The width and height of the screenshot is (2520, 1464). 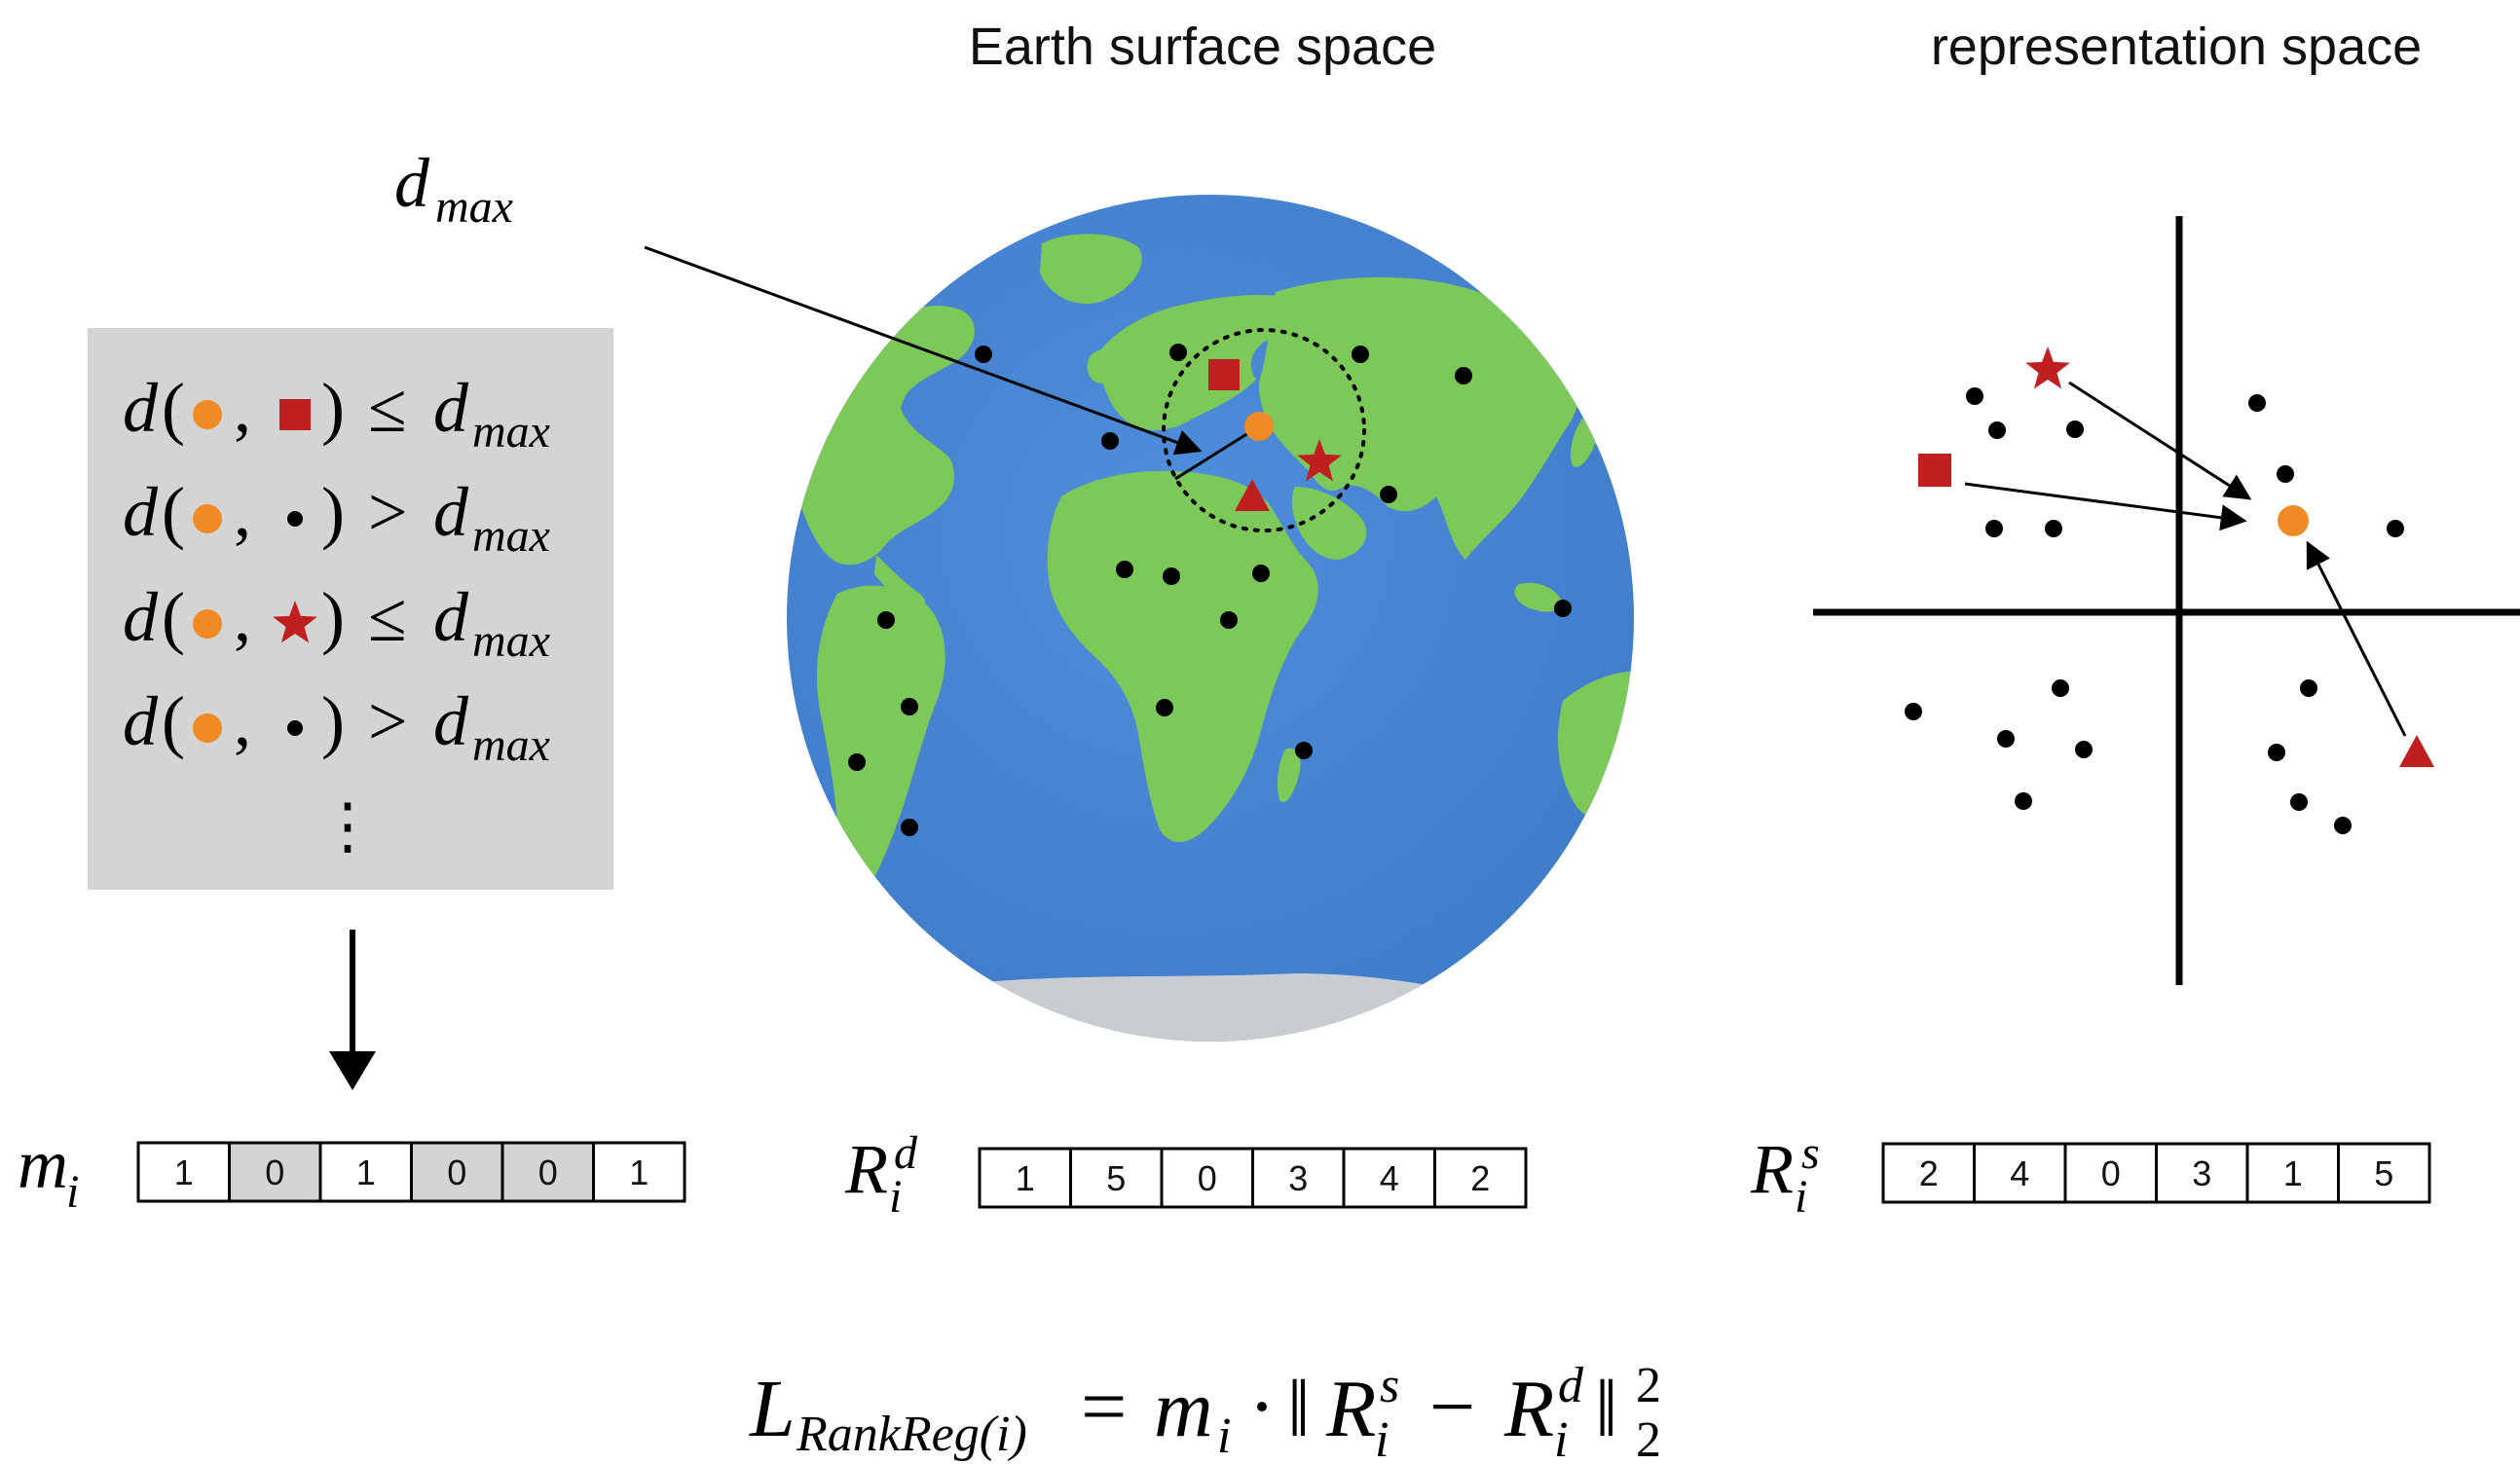 I want to click on representation-dots, so click(x=2154, y=610).